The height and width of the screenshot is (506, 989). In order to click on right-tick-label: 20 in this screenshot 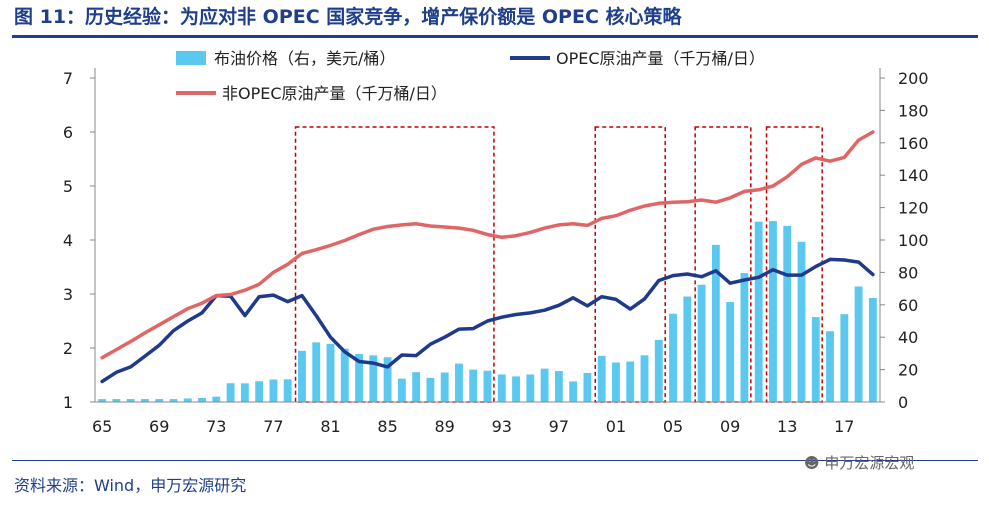, I will do `click(908, 370)`.